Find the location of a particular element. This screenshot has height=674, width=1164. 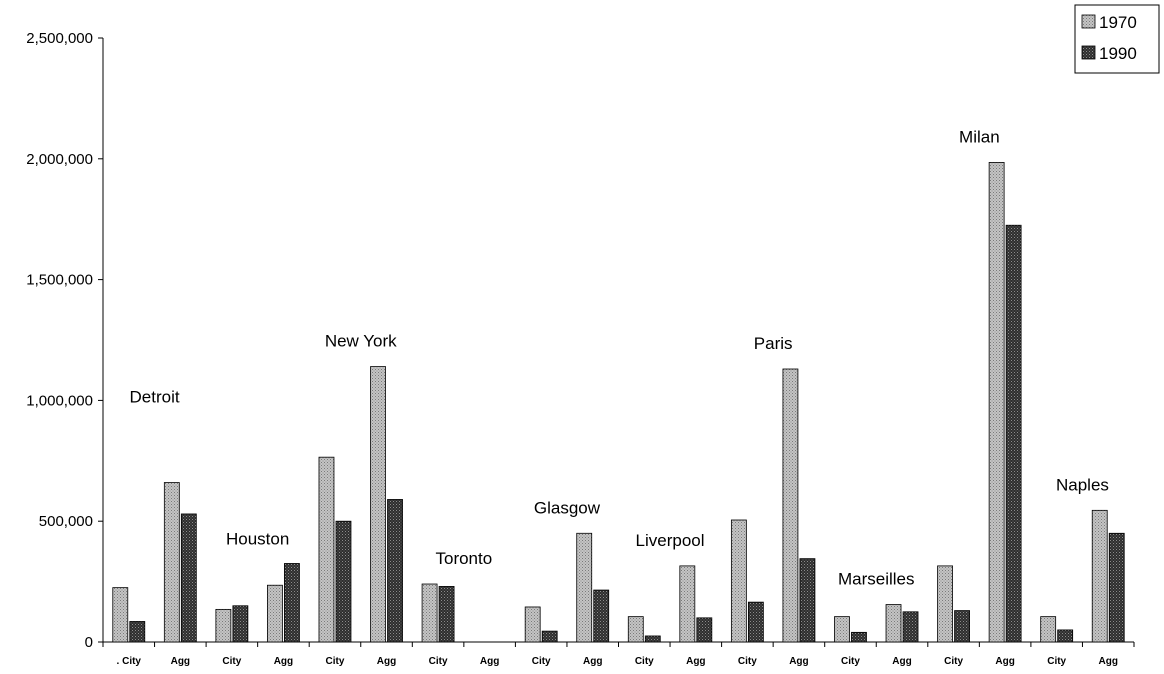

group-label: Liverpool is located at coordinates (670, 540).